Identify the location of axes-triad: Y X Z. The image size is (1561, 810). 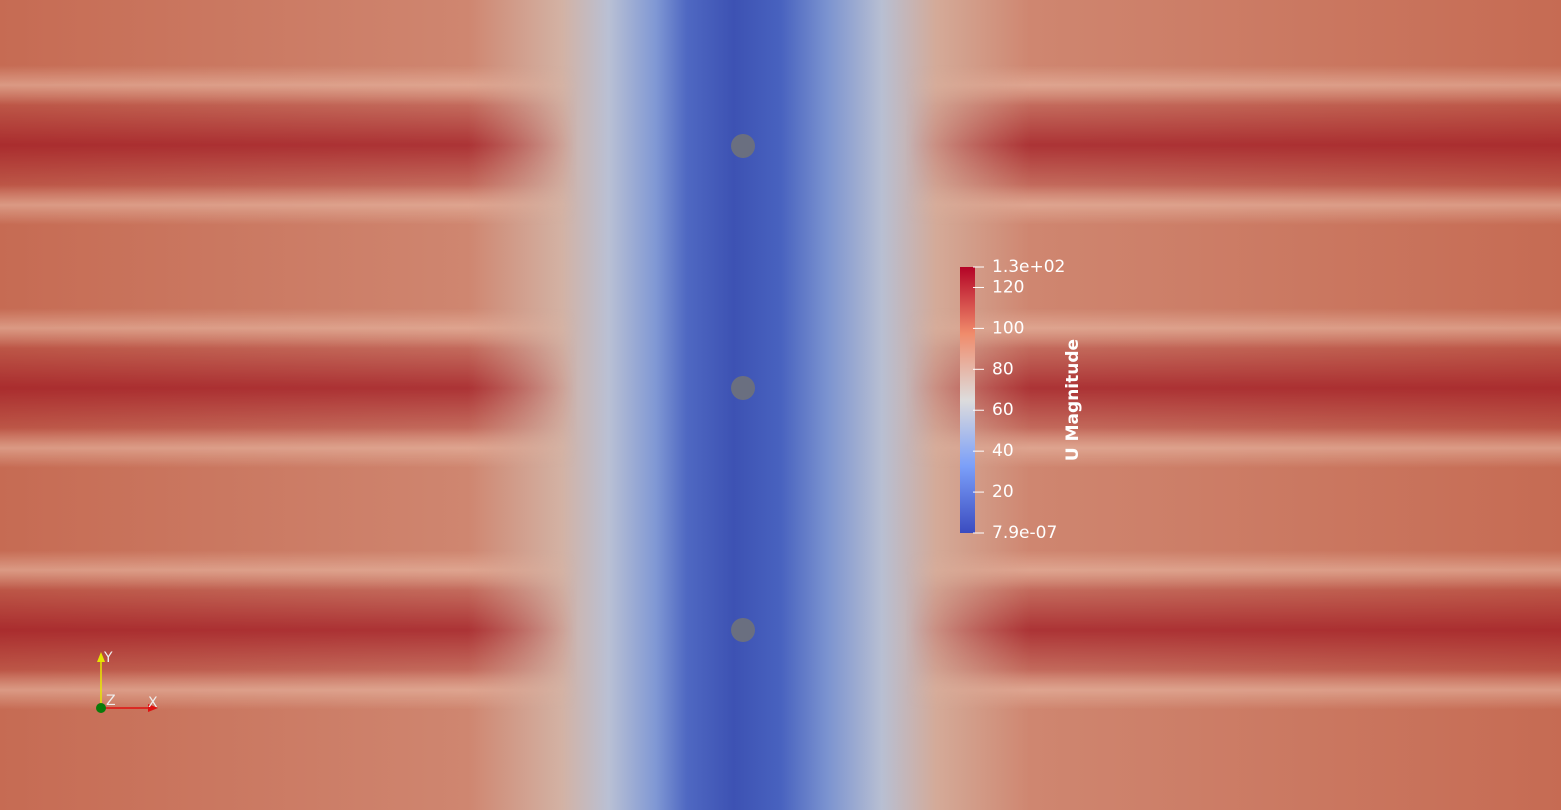
(127, 681).